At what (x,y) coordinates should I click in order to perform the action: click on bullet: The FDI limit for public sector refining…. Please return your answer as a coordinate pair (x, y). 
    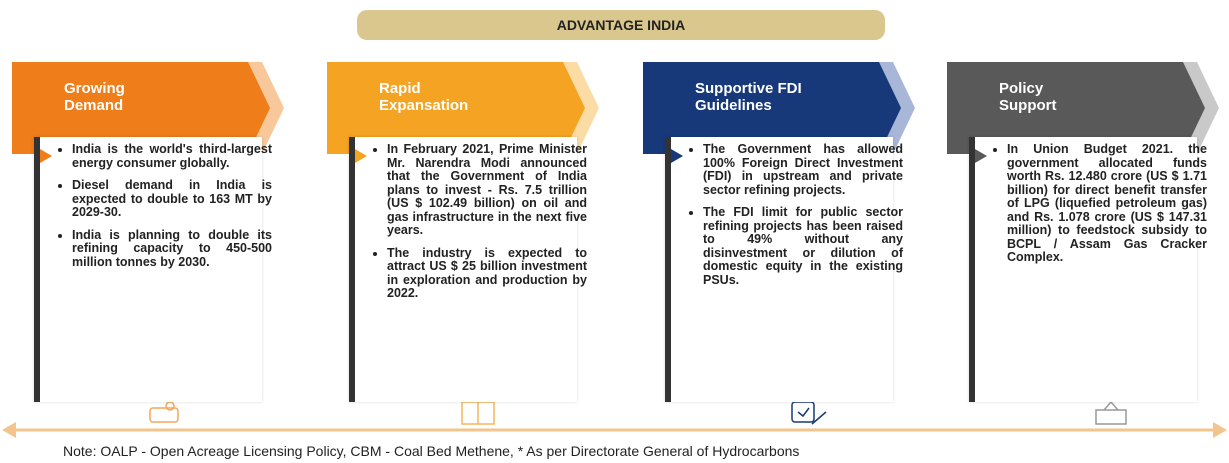
    Looking at the image, I should click on (803, 246).